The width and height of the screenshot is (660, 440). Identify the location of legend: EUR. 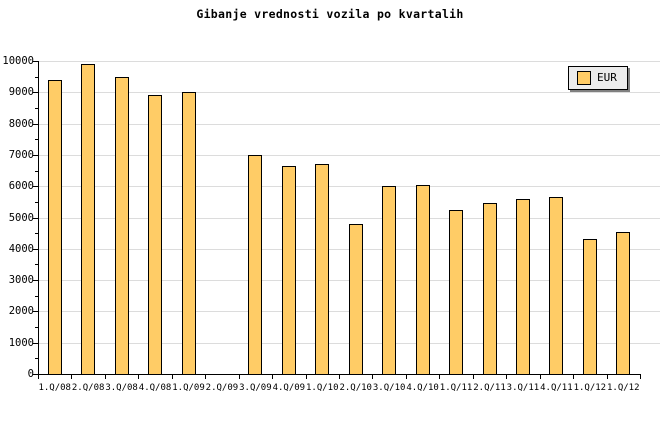
(598, 78).